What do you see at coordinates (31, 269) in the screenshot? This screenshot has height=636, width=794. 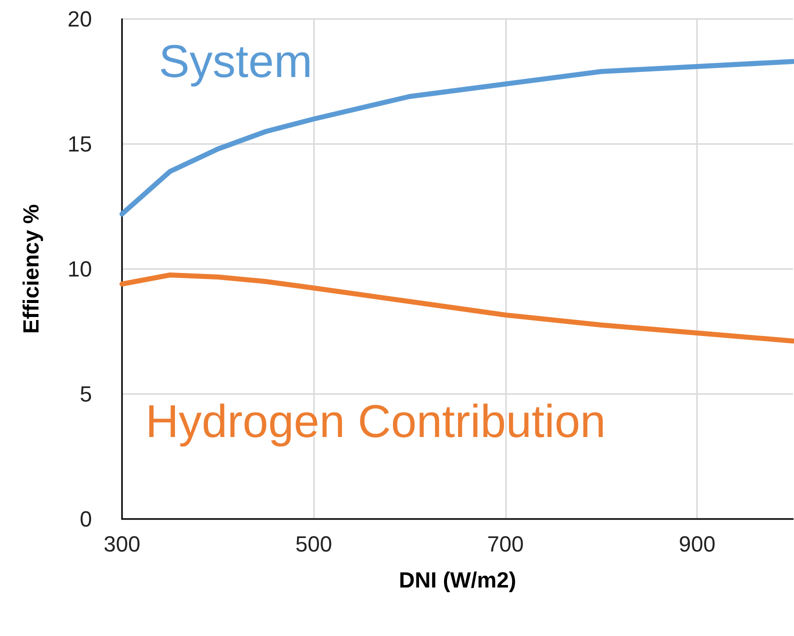 I see `y-axis-title: Efficiency %` at bounding box center [31, 269].